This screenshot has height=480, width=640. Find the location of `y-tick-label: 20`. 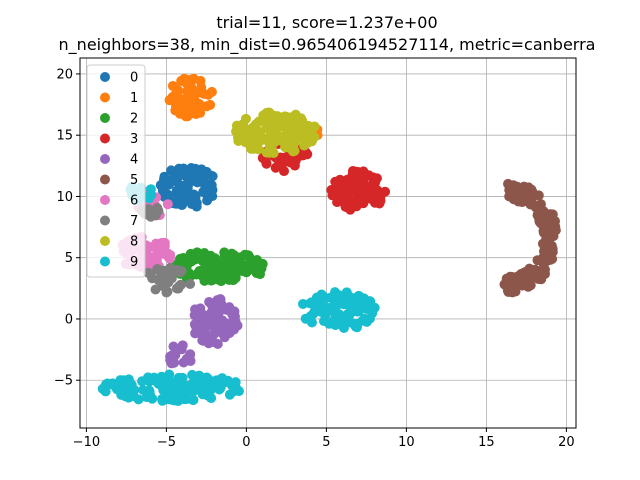

y-tick-label: 20 is located at coordinates (64, 74).